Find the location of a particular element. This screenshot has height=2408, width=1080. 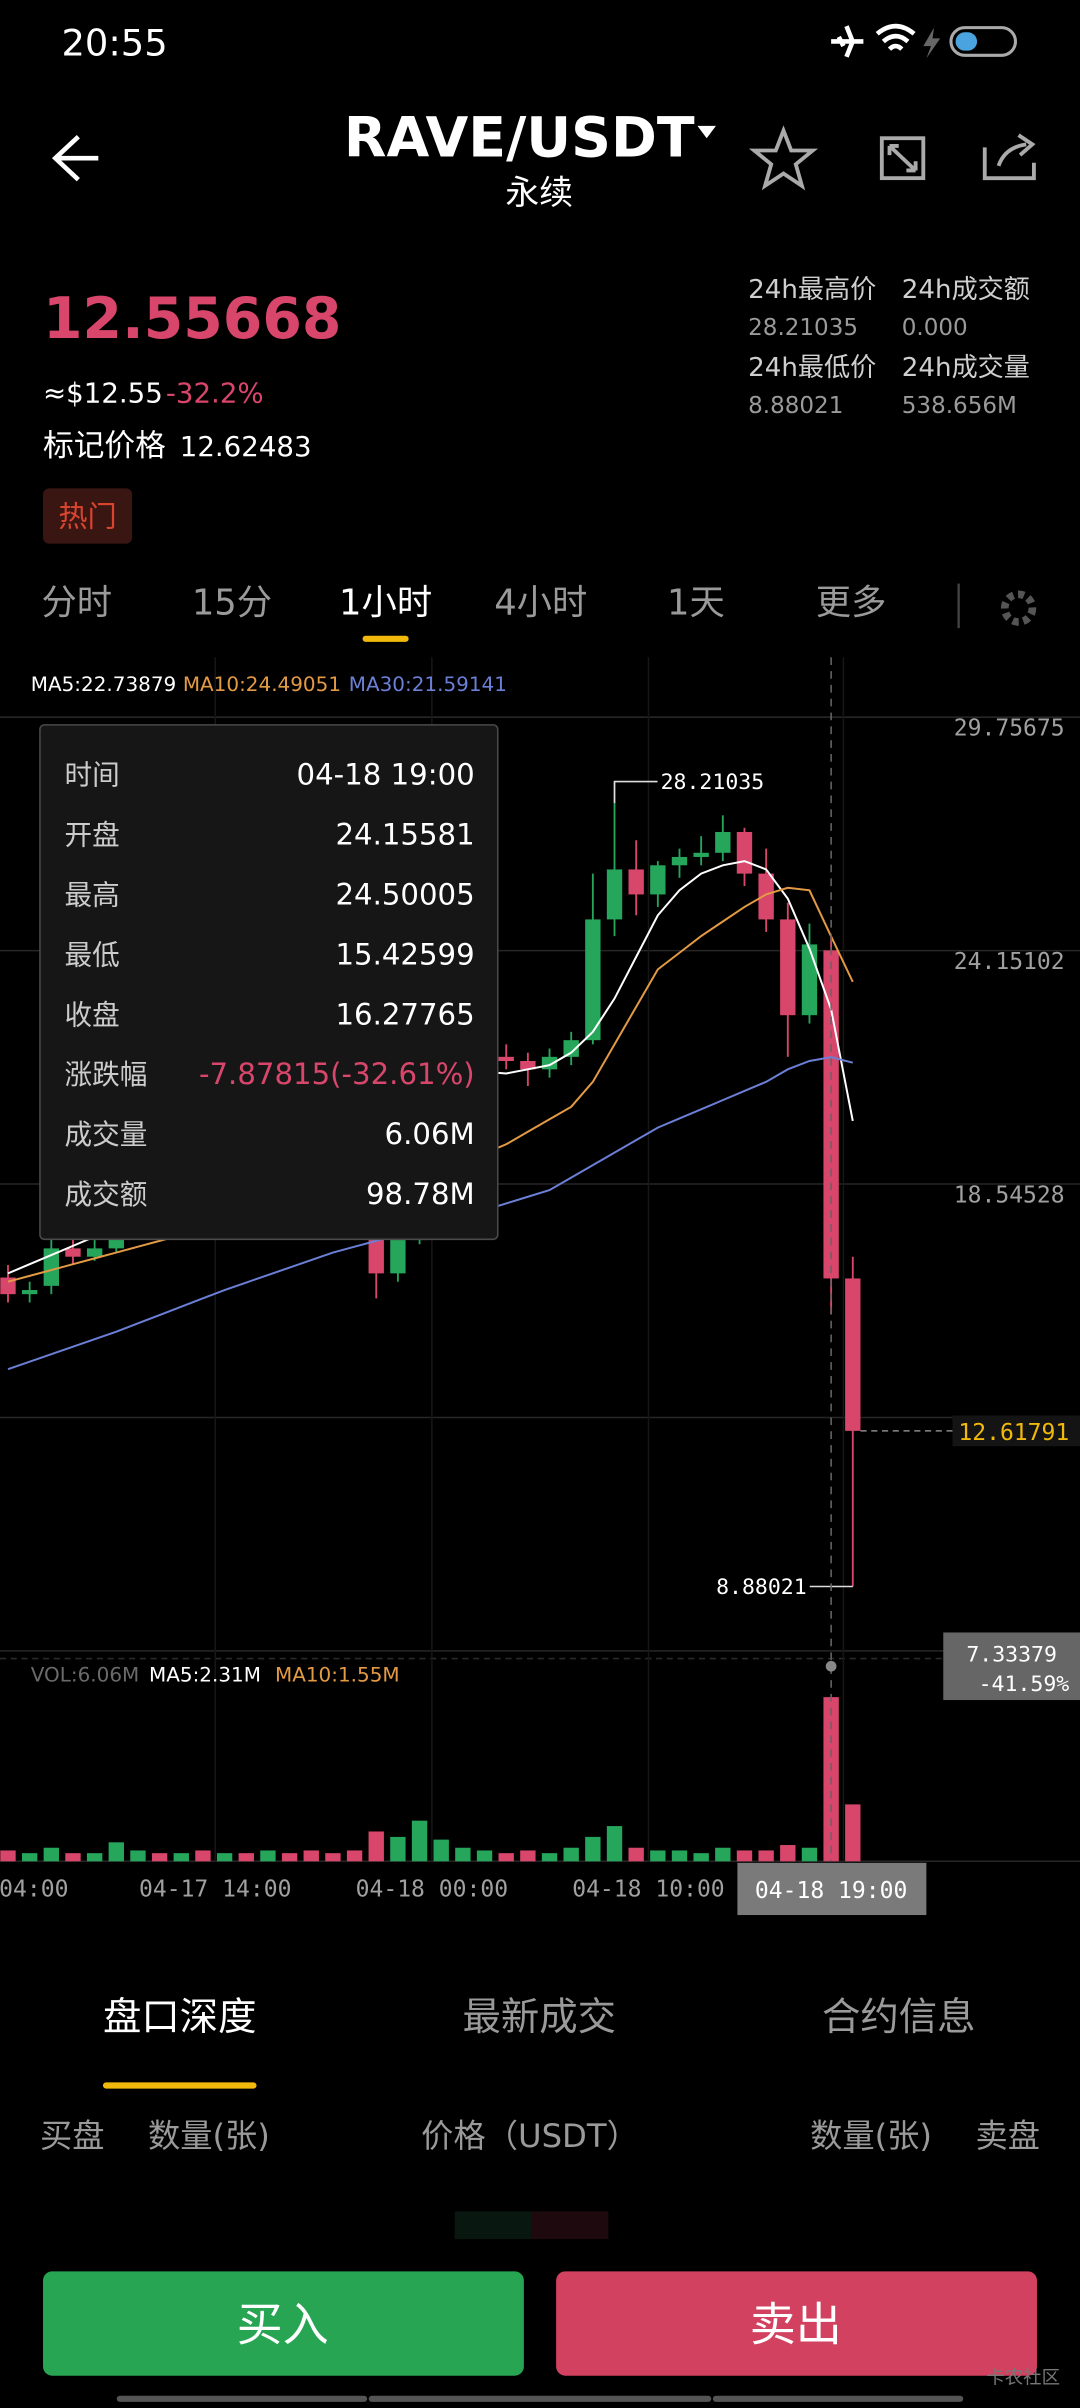

buy-button-label: 买入 is located at coordinates (283, 2324).